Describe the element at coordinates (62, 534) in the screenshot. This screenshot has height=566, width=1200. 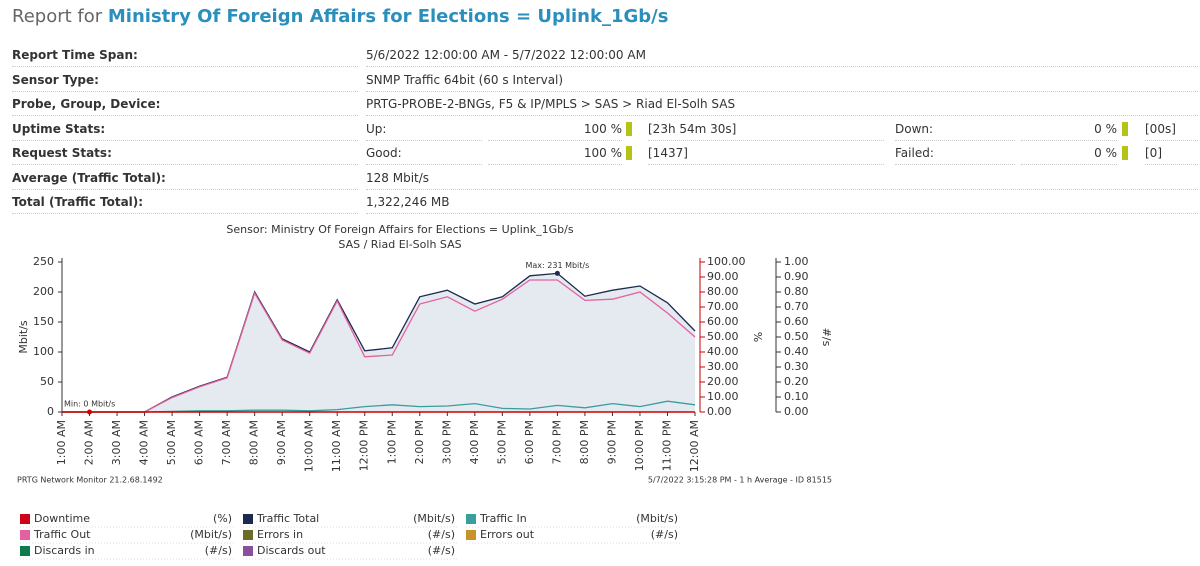
I see `legend-name: Traffic Out` at that location.